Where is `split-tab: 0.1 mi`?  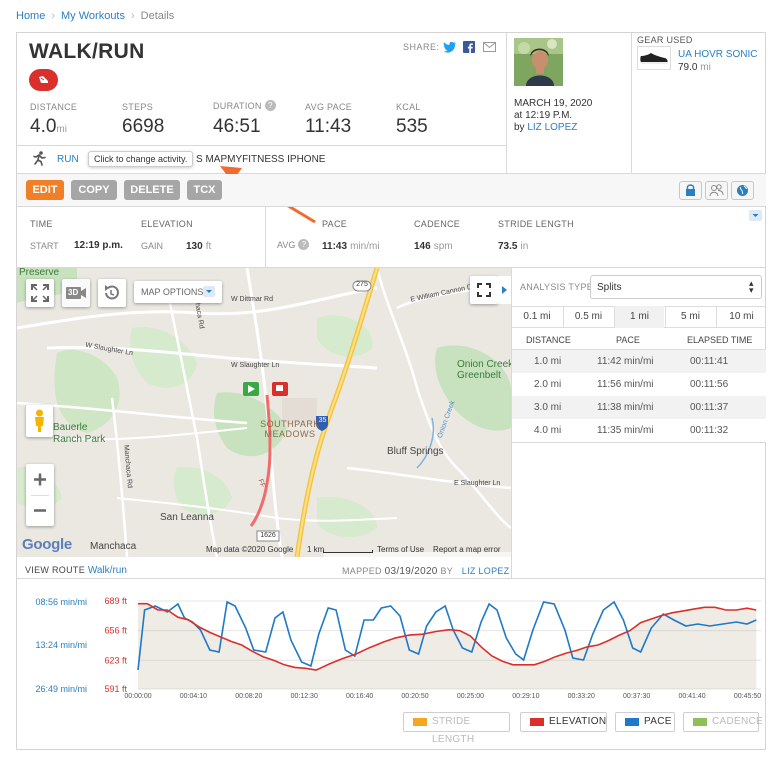
split-tab: 0.1 mi is located at coordinates (537, 316).